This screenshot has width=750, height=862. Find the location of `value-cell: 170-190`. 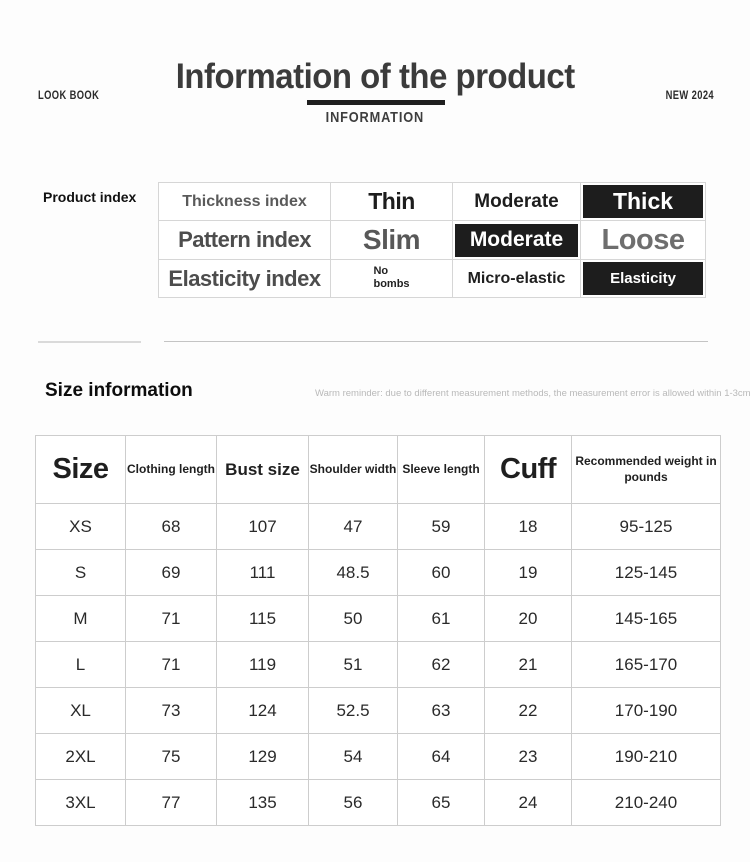

value-cell: 170-190 is located at coordinates (646, 710).